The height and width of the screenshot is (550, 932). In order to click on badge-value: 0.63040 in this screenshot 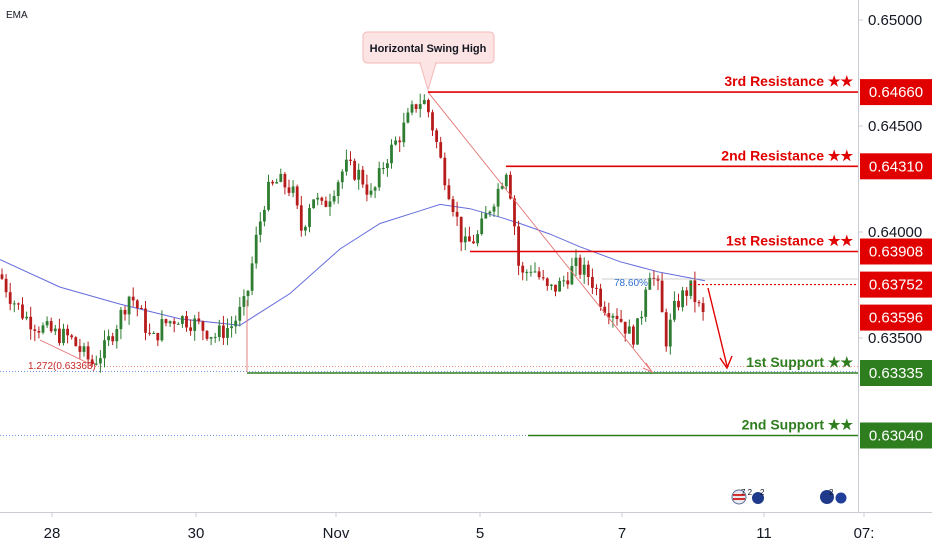, I will do `click(896, 436)`.